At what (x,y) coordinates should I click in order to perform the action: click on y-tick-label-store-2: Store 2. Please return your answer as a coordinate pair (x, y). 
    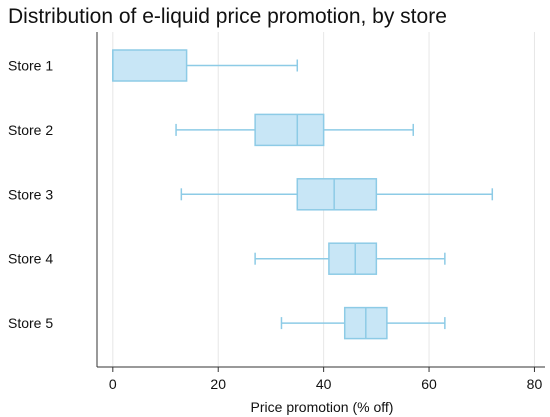
    Looking at the image, I should click on (30, 130).